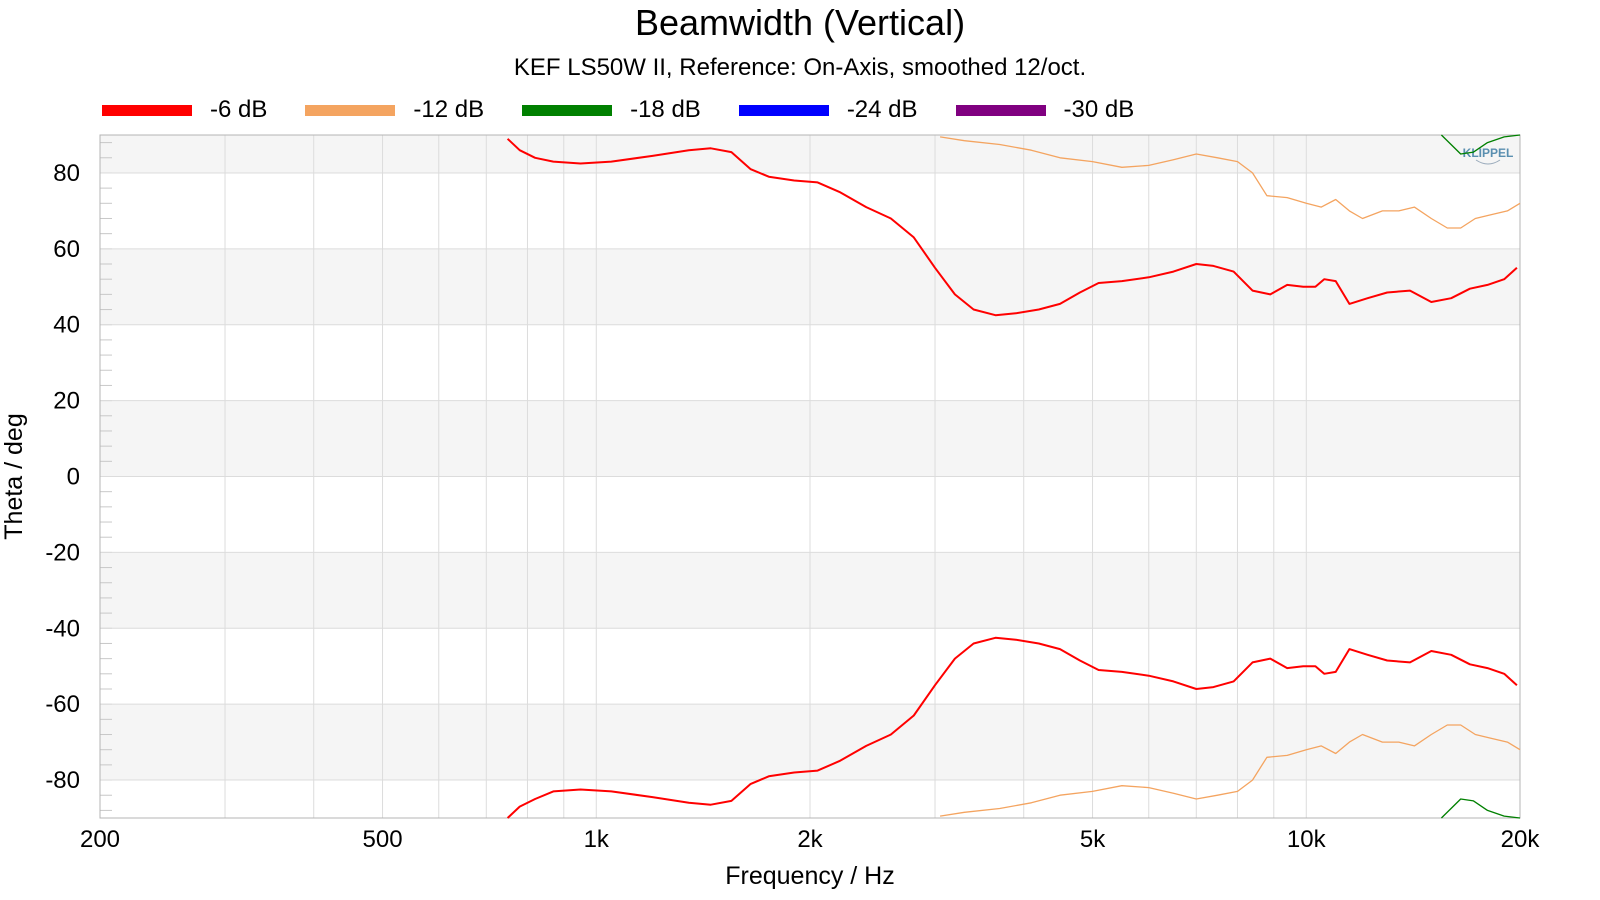 Image resolution: width=1600 pixels, height=900 pixels. I want to click on legend-label: -12 dB, so click(449, 109).